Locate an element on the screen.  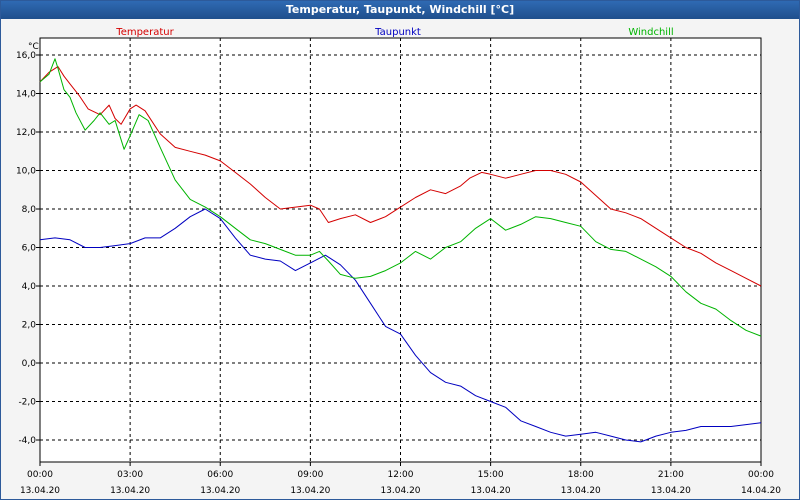
y-tick-label: 12,0 is located at coordinates (26, 133).